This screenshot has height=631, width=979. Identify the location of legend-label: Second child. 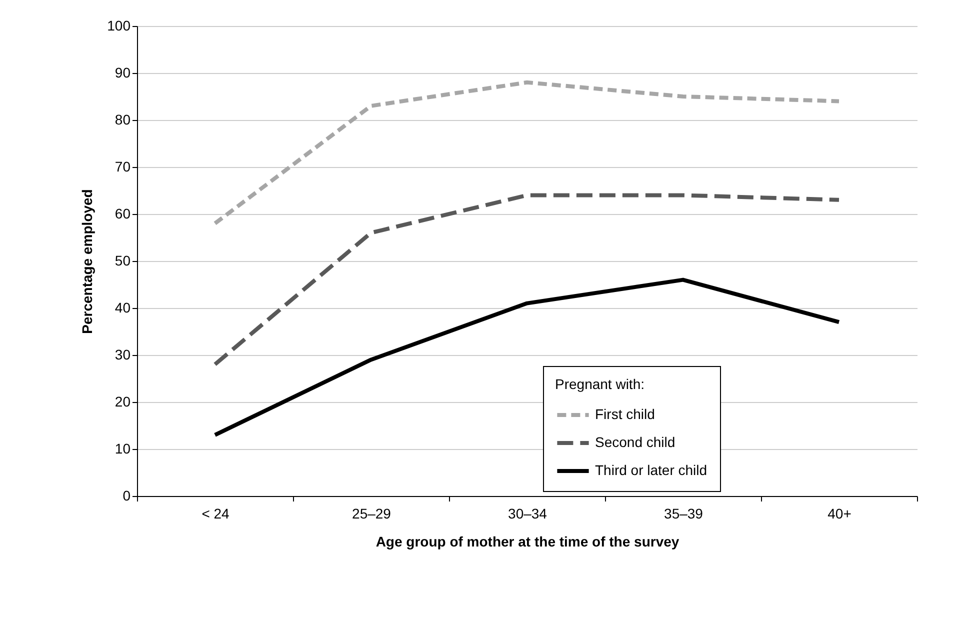
(635, 442).